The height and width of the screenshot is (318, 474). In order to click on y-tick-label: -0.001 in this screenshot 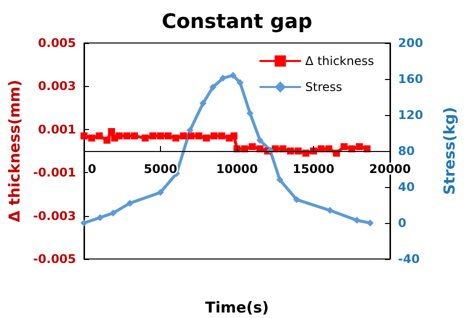, I will do `click(54, 173)`.